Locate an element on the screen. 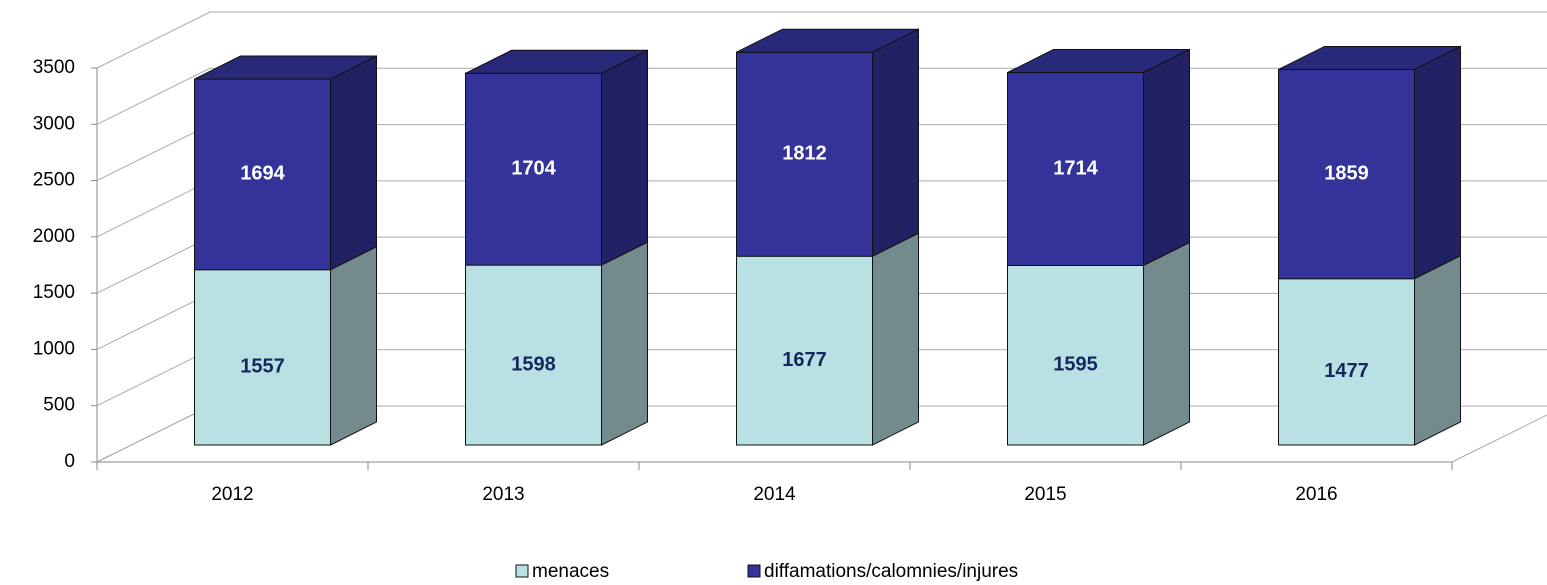  y-tick-label: 3500 is located at coordinates (54, 67).